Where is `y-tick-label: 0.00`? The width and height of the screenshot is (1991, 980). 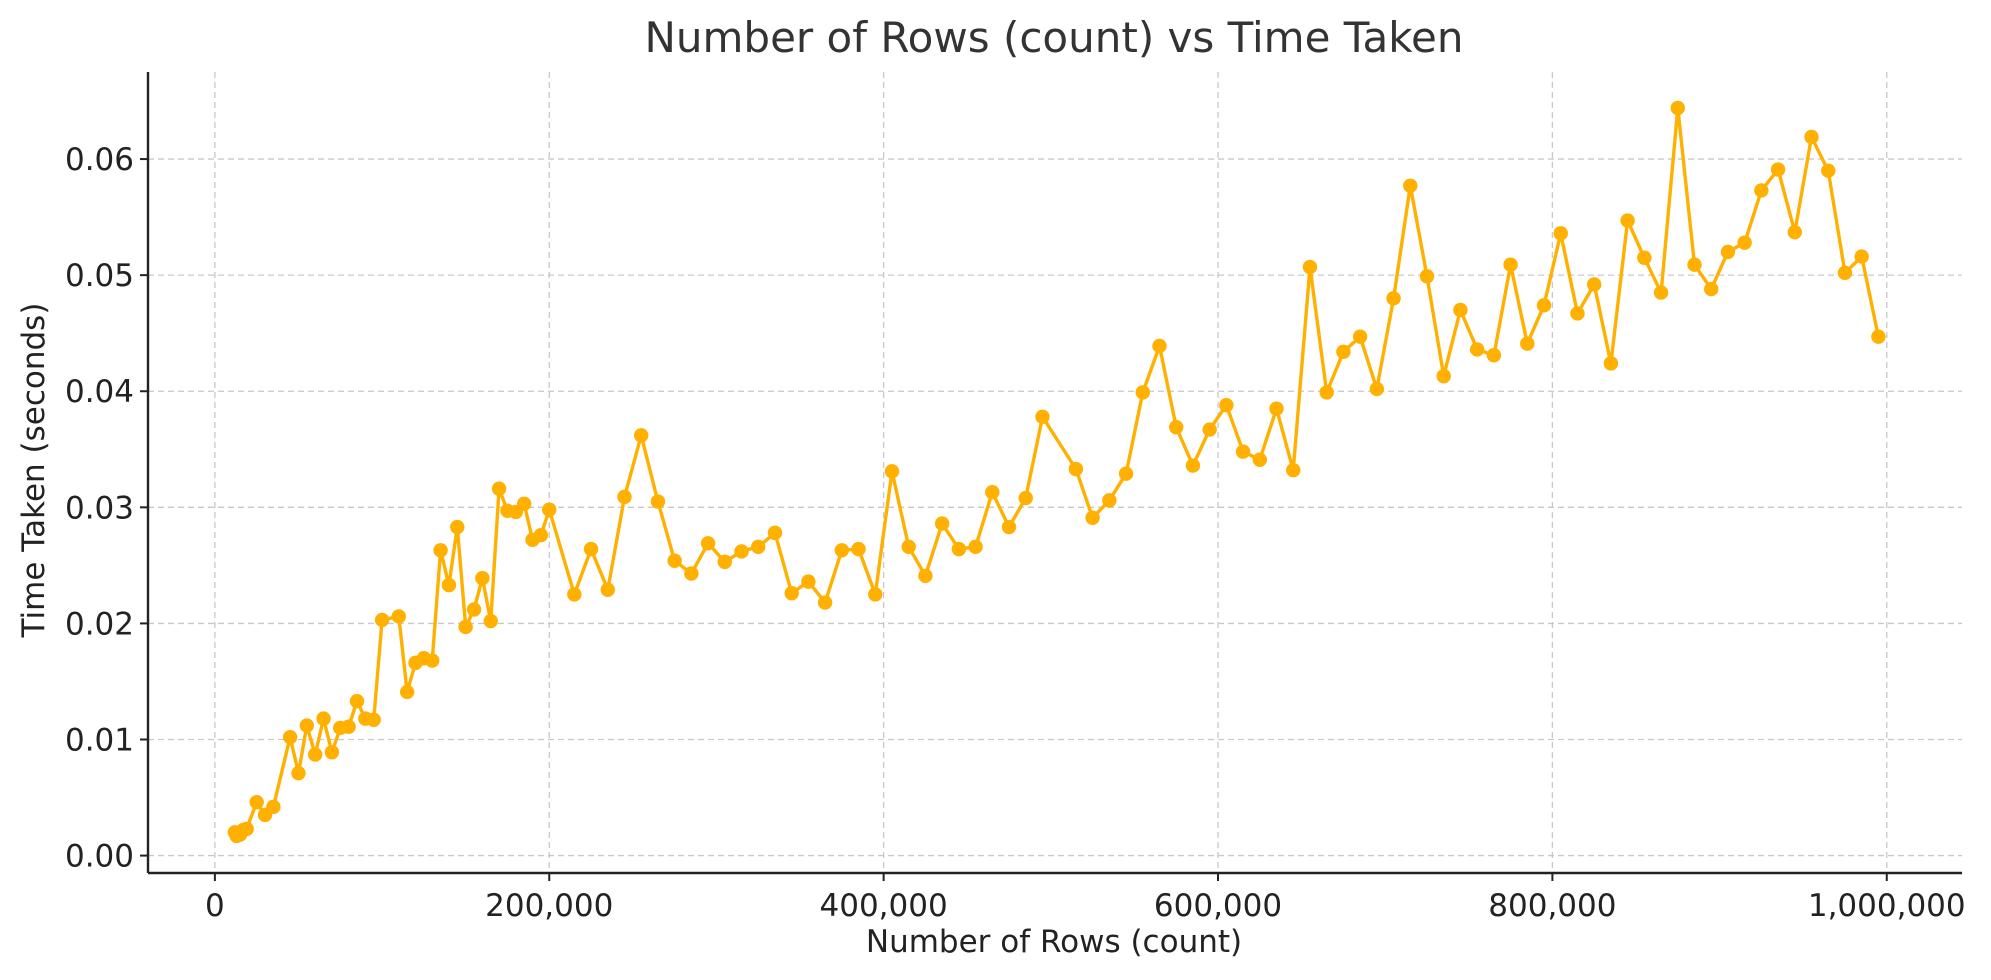 y-tick-label: 0.00 is located at coordinates (99, 857).